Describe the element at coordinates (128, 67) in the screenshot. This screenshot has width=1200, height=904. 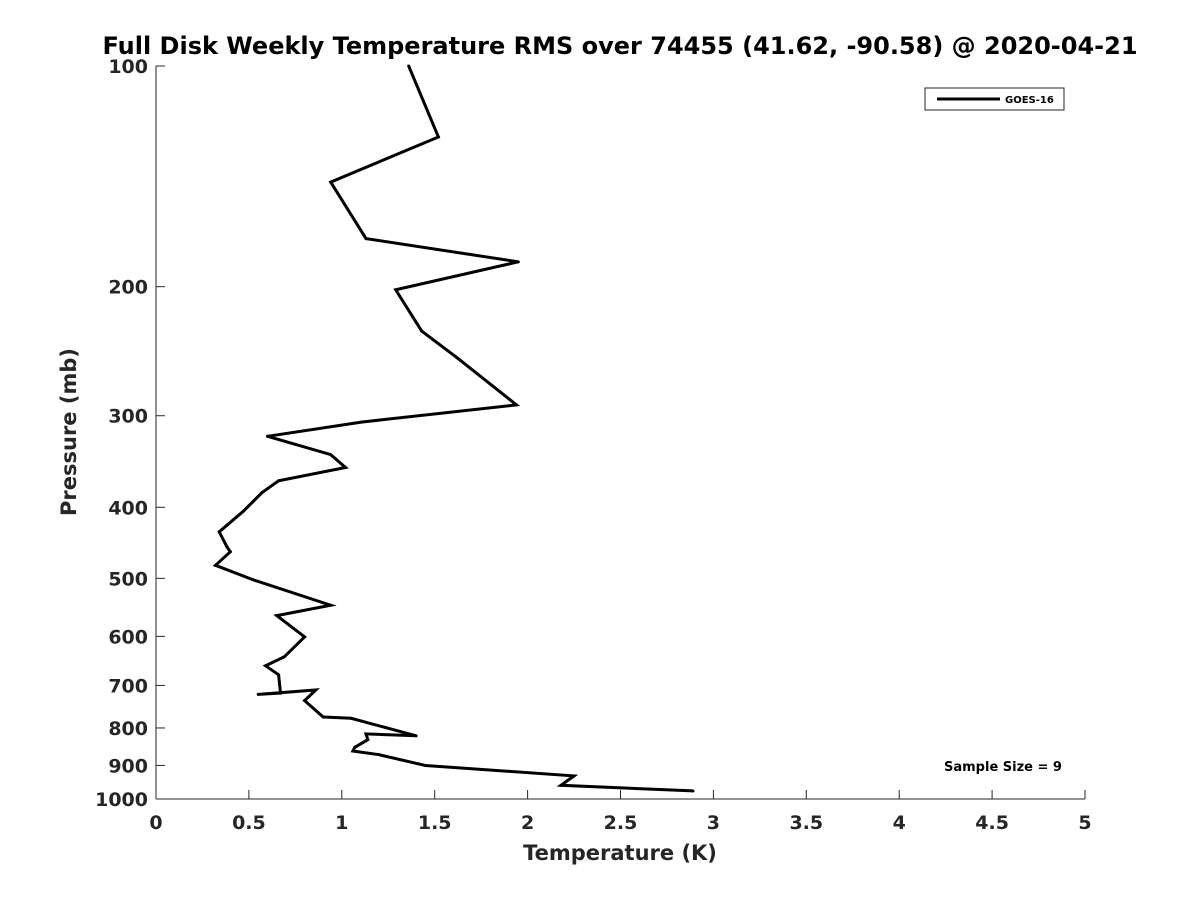
I see `y-tick-label: 100` at that location.